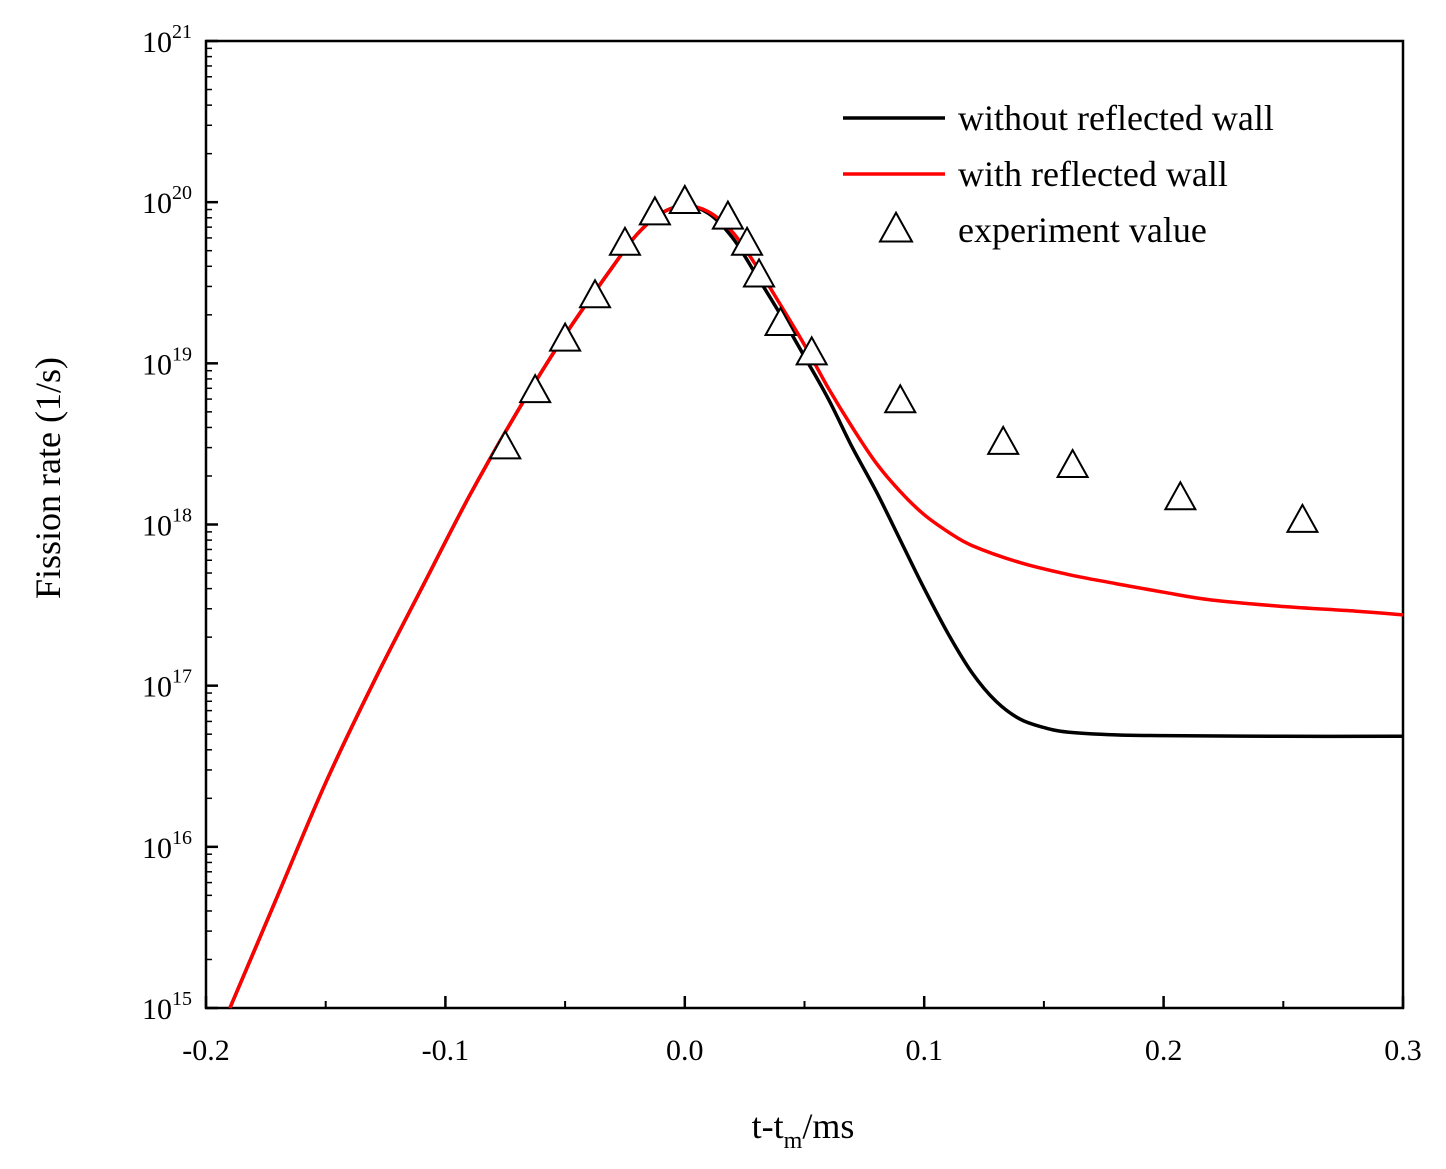 This screenshot has height=1169, width=1446. Describe the element at coordinates (182, 354) in the screenshot. I see `y-tick-exponent: 19` at that location.